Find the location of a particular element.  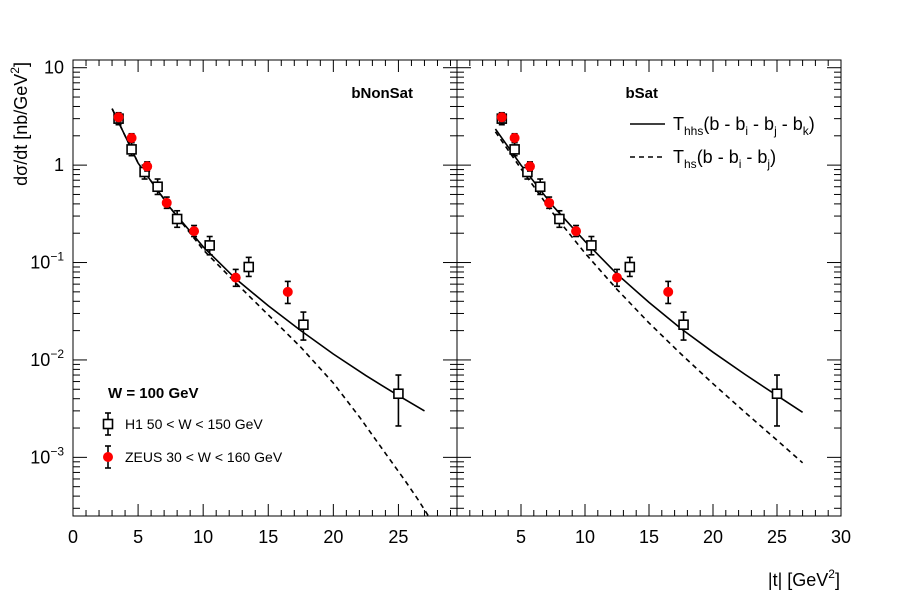

y-axis-label: dσ/dt [nb/GeV2] is located at coordinates (19, 124).